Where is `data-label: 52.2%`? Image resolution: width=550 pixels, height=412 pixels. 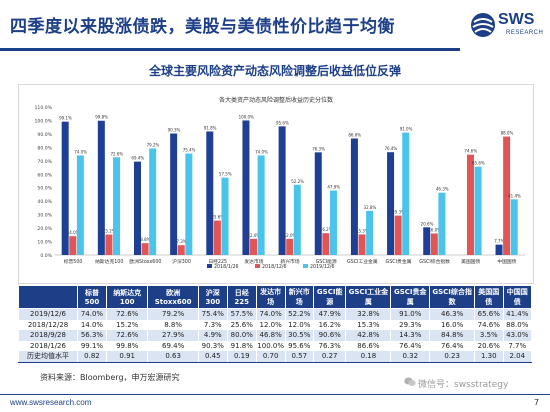
data-label: 52.2% is located at coordinates (297, 181).